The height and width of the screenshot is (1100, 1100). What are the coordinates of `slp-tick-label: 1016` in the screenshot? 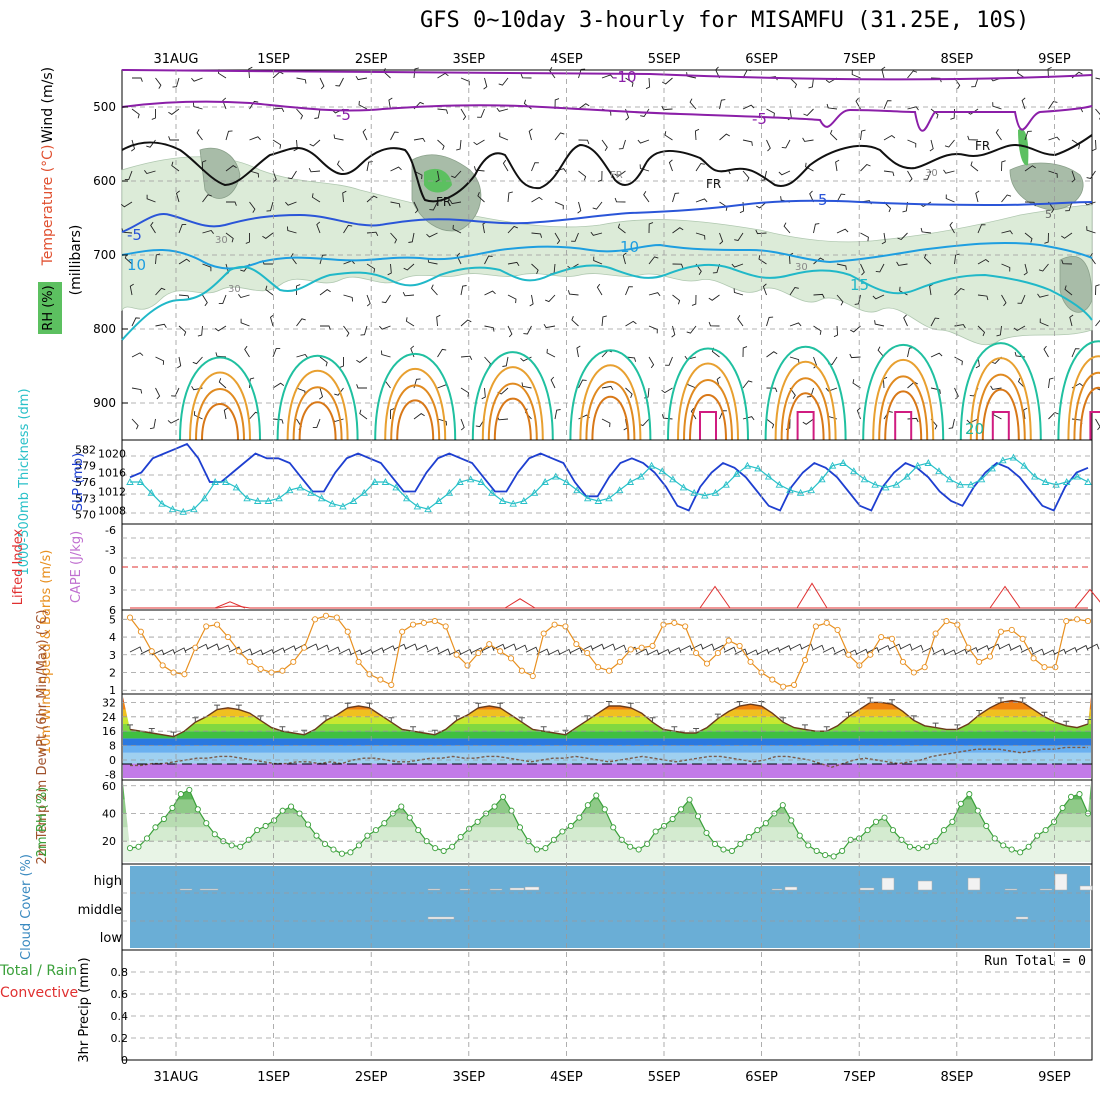 It's located at (112, 473).